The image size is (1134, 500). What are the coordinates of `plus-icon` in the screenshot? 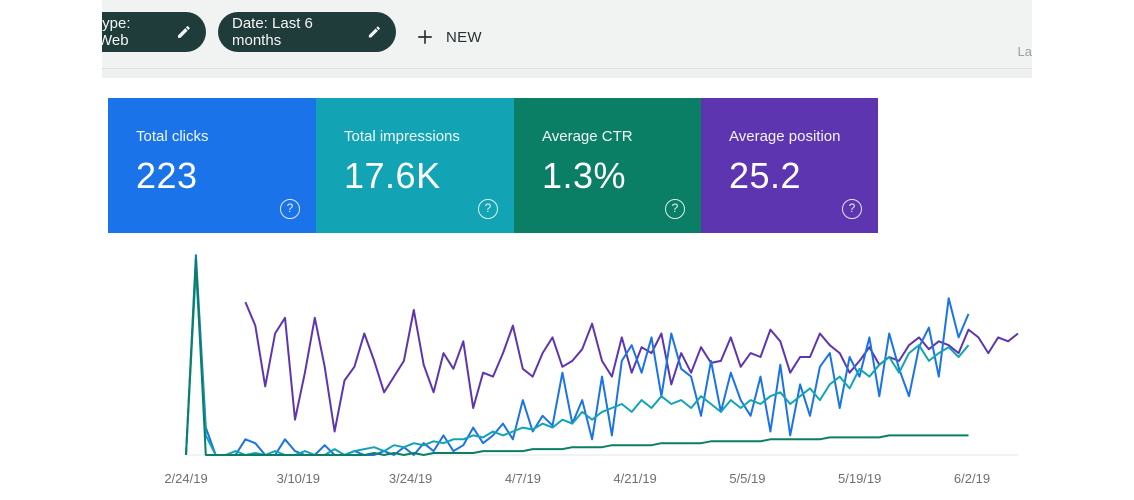 It's located at (425, 37).